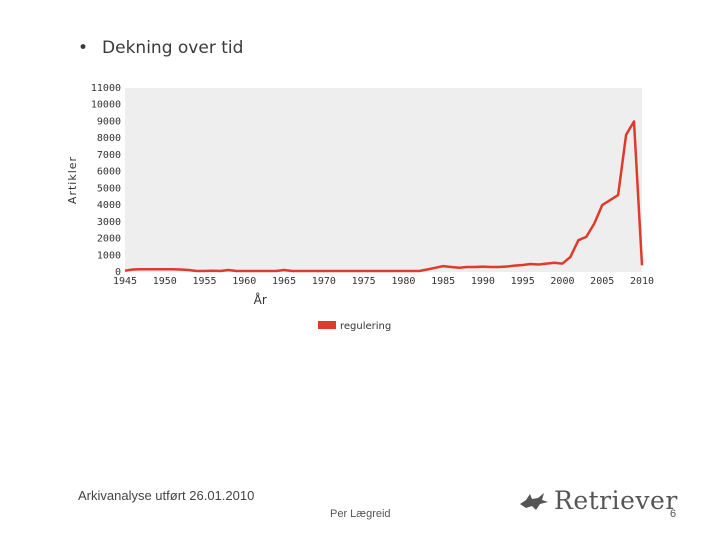  Describe the element at coordinates (109, 239) in the screenshot. I see `y-tick-label: 2000` at that location.